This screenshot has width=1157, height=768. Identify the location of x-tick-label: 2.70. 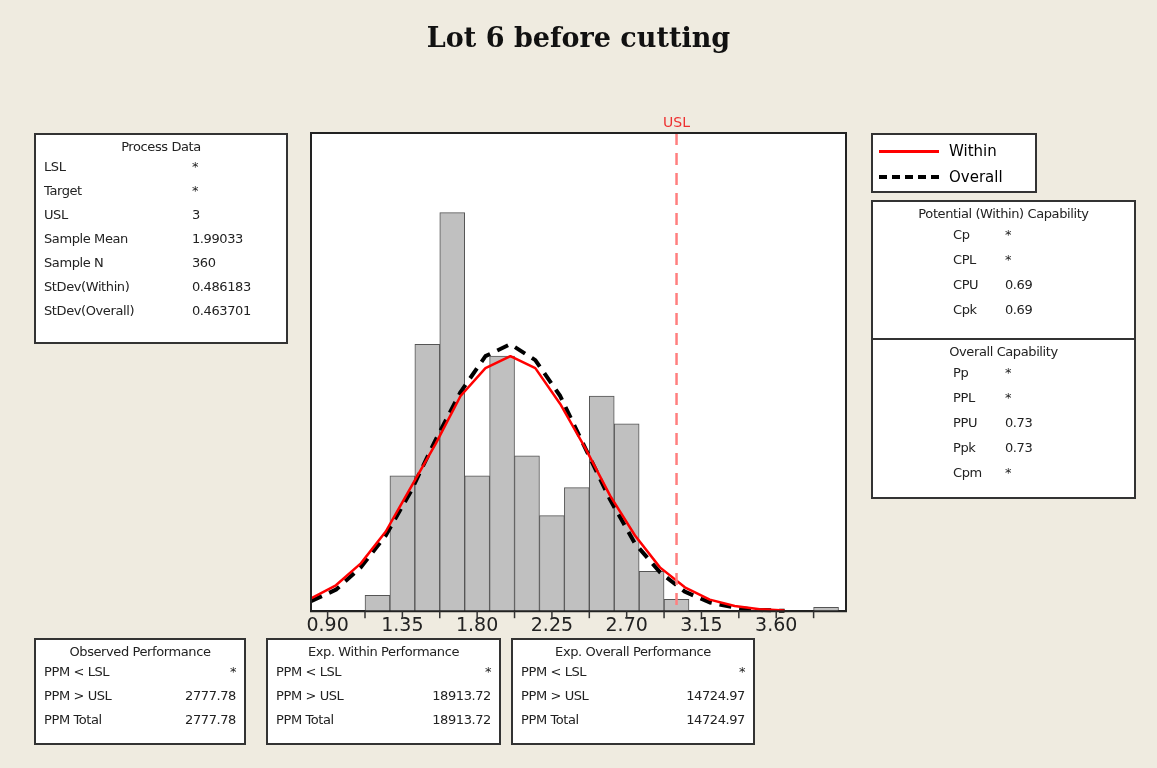
(626, 623).